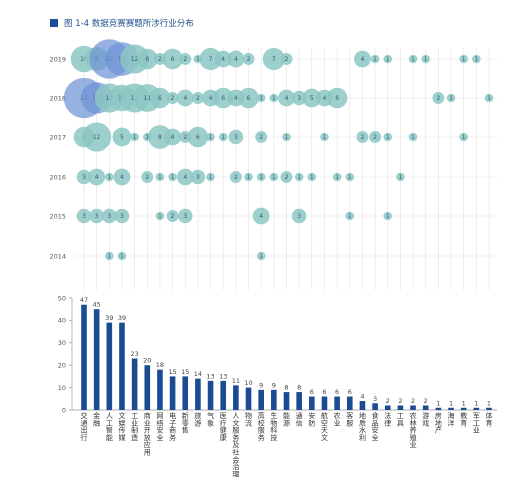 Image resolution: width=531 pixels, height=500 pixels. Describe the element at coordinates (337, 419) in the screenshot. I see `category-label: 农业` at that location.